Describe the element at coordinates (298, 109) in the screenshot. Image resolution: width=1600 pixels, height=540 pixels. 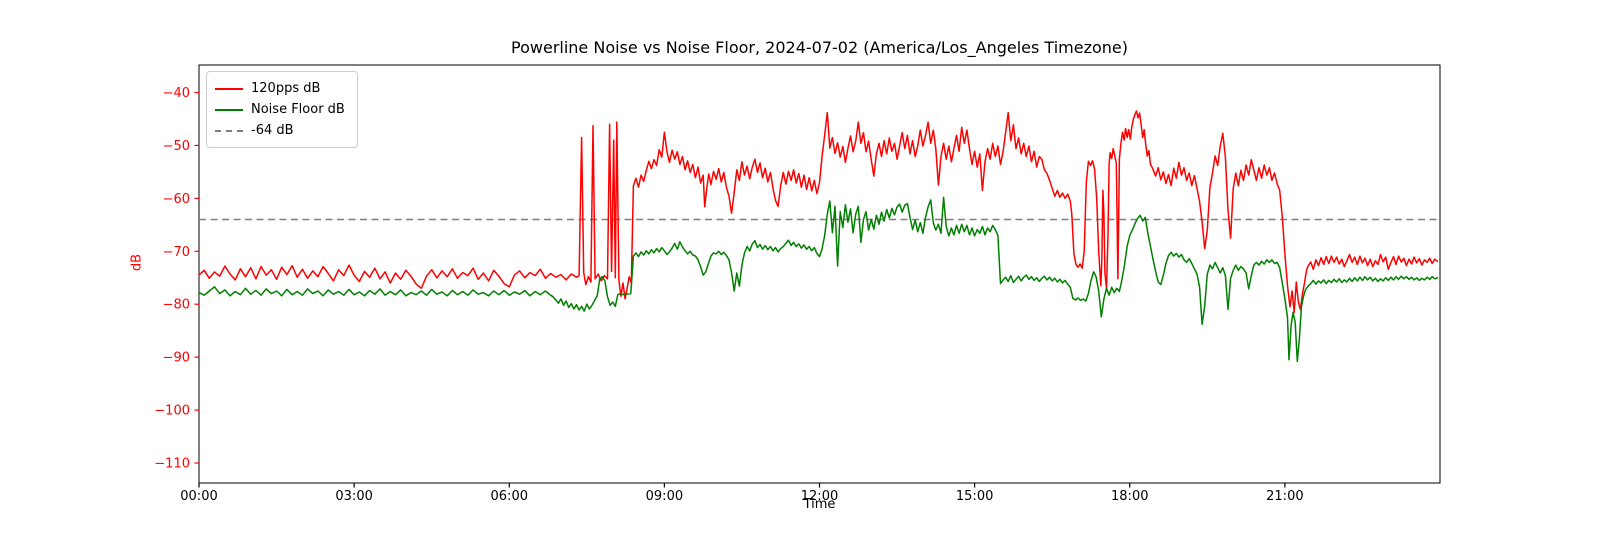
I see `legend-label: Noise Floor dB` at that location.